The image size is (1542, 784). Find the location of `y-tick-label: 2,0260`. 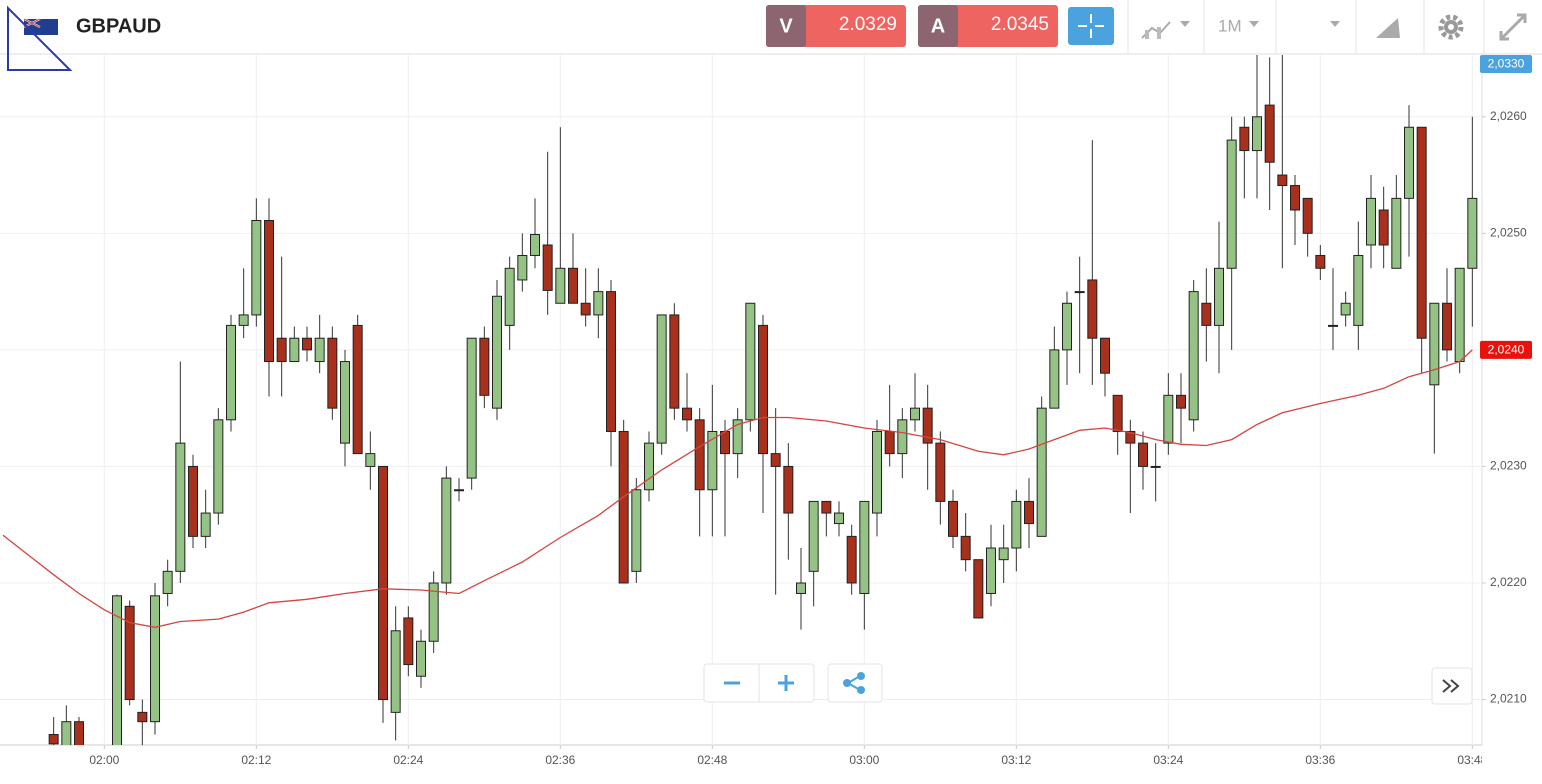

y-tick-label: 2,0260 is located at coordinates (1508, 116).